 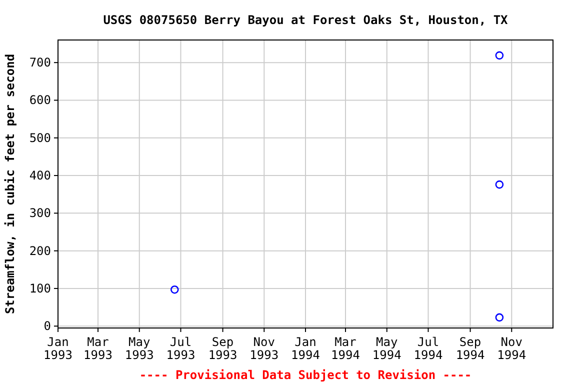 I want to click on x-tick-label: May 1993, so click(x=139, y=348).